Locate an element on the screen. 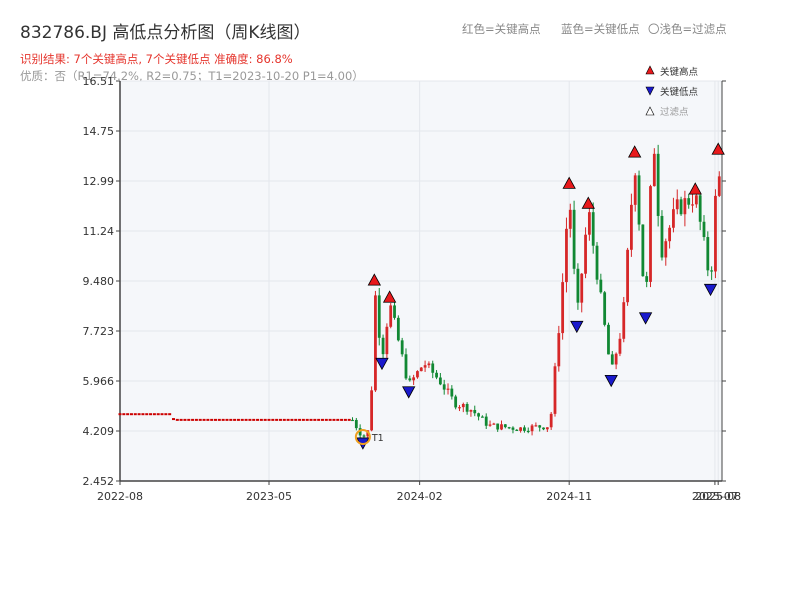 The image size is (800, 600). low-triangle-icon is located at coordinates (650, 91).